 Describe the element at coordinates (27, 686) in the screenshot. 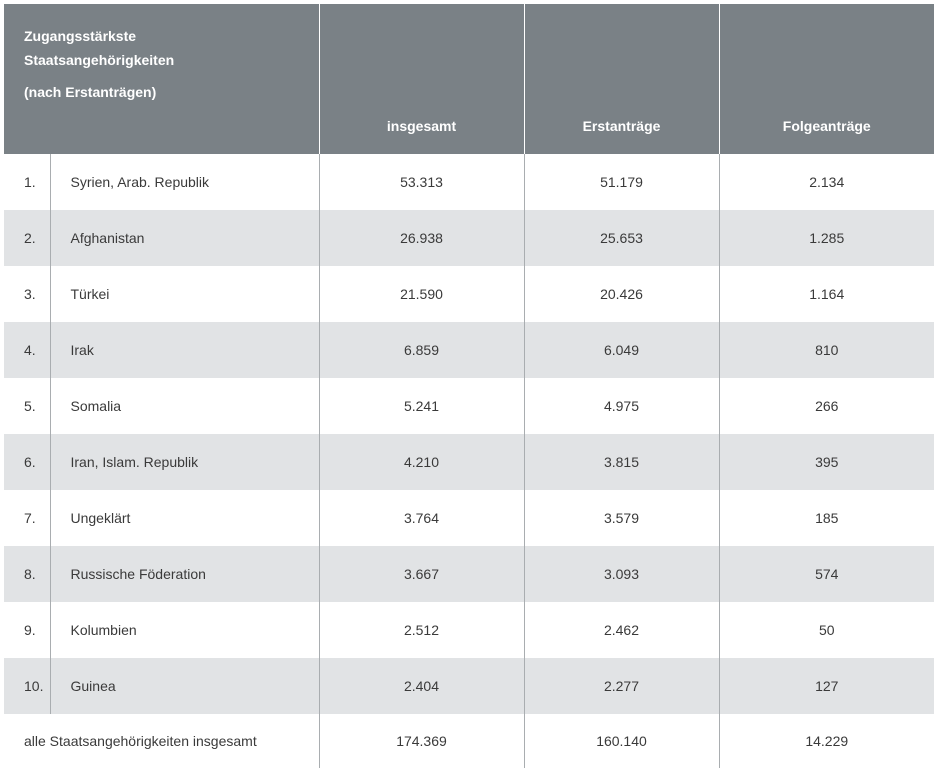

I see `rank-cell: 10.` at that location.